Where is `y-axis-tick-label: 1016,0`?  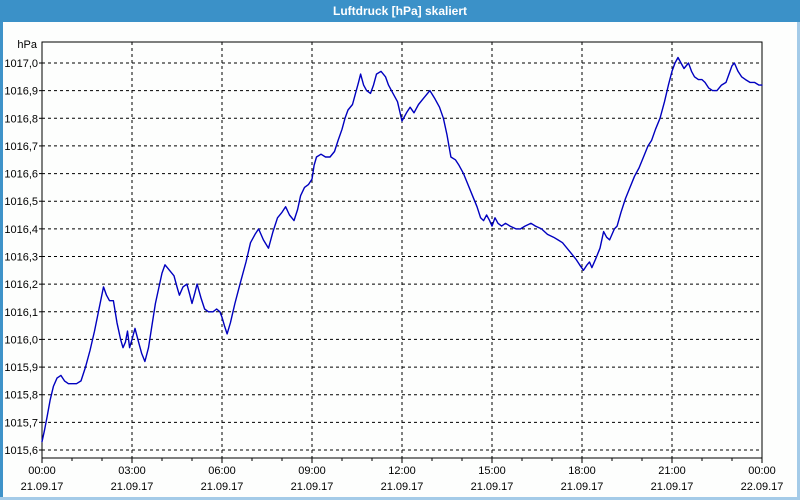
y-axis-tick-label: 1016,0 is located at coordinates (21, 340).